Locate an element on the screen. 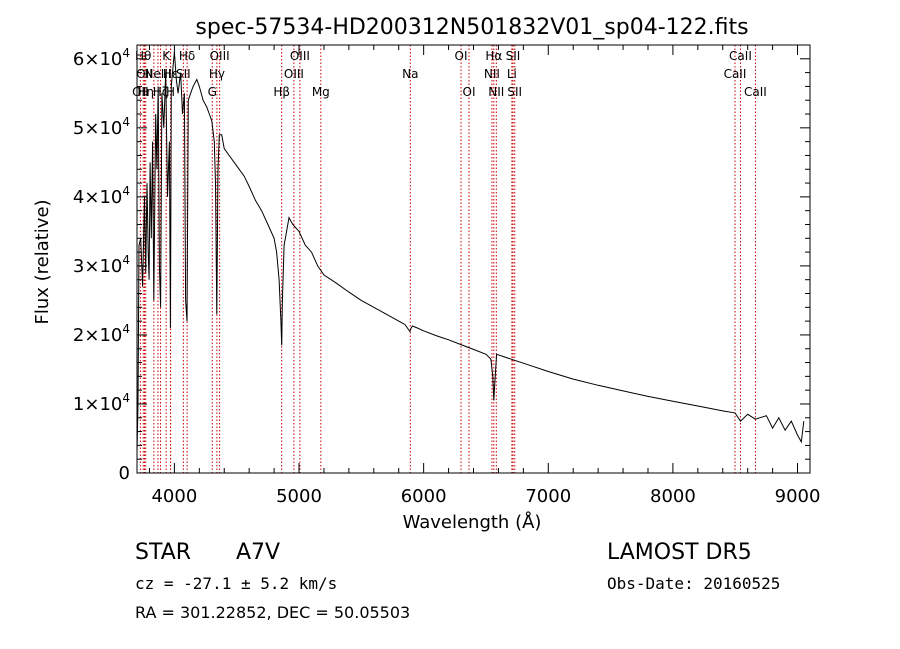  y-tick-label: 0 is located at coordinates (124, 473).